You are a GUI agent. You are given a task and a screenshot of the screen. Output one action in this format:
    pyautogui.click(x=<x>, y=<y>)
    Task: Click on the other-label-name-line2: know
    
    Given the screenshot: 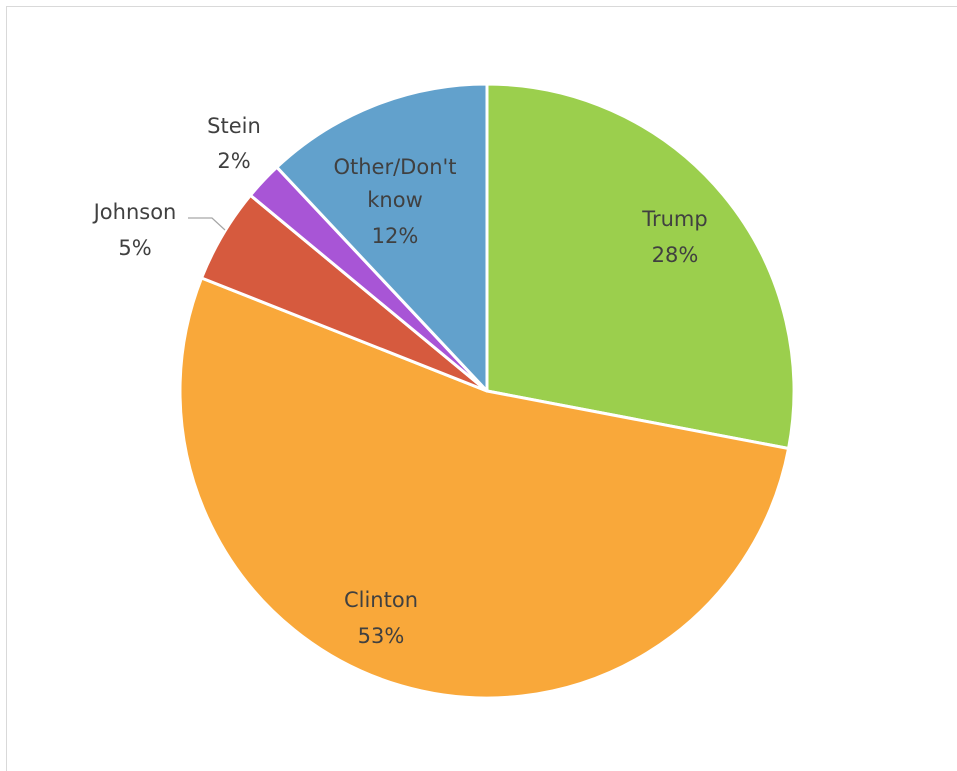 What is the action you would take?
    pyautogui.click(x=395, y=200)
    